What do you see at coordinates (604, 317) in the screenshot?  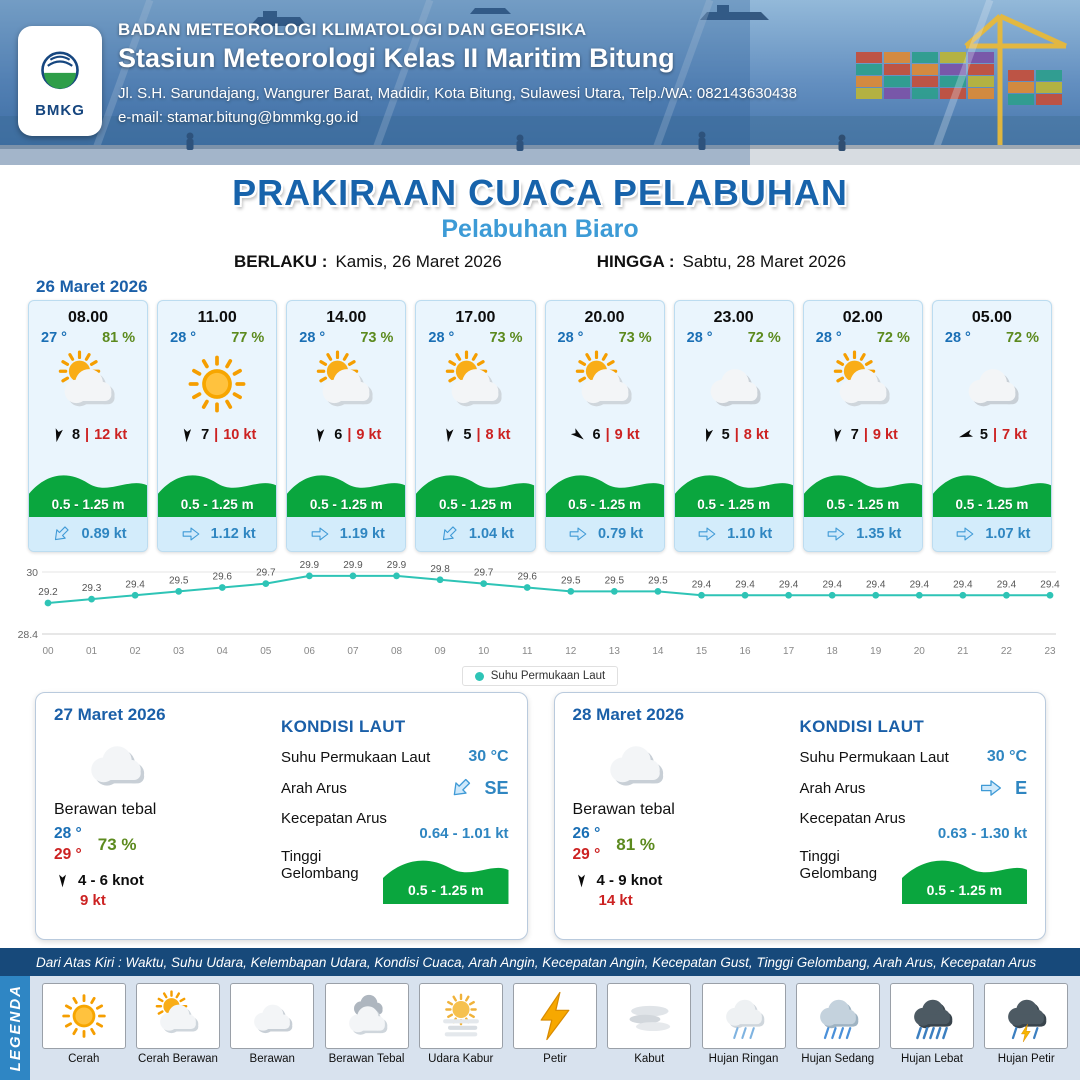 I see `forecast-time: 20.00` at bounding box center [604, 317].